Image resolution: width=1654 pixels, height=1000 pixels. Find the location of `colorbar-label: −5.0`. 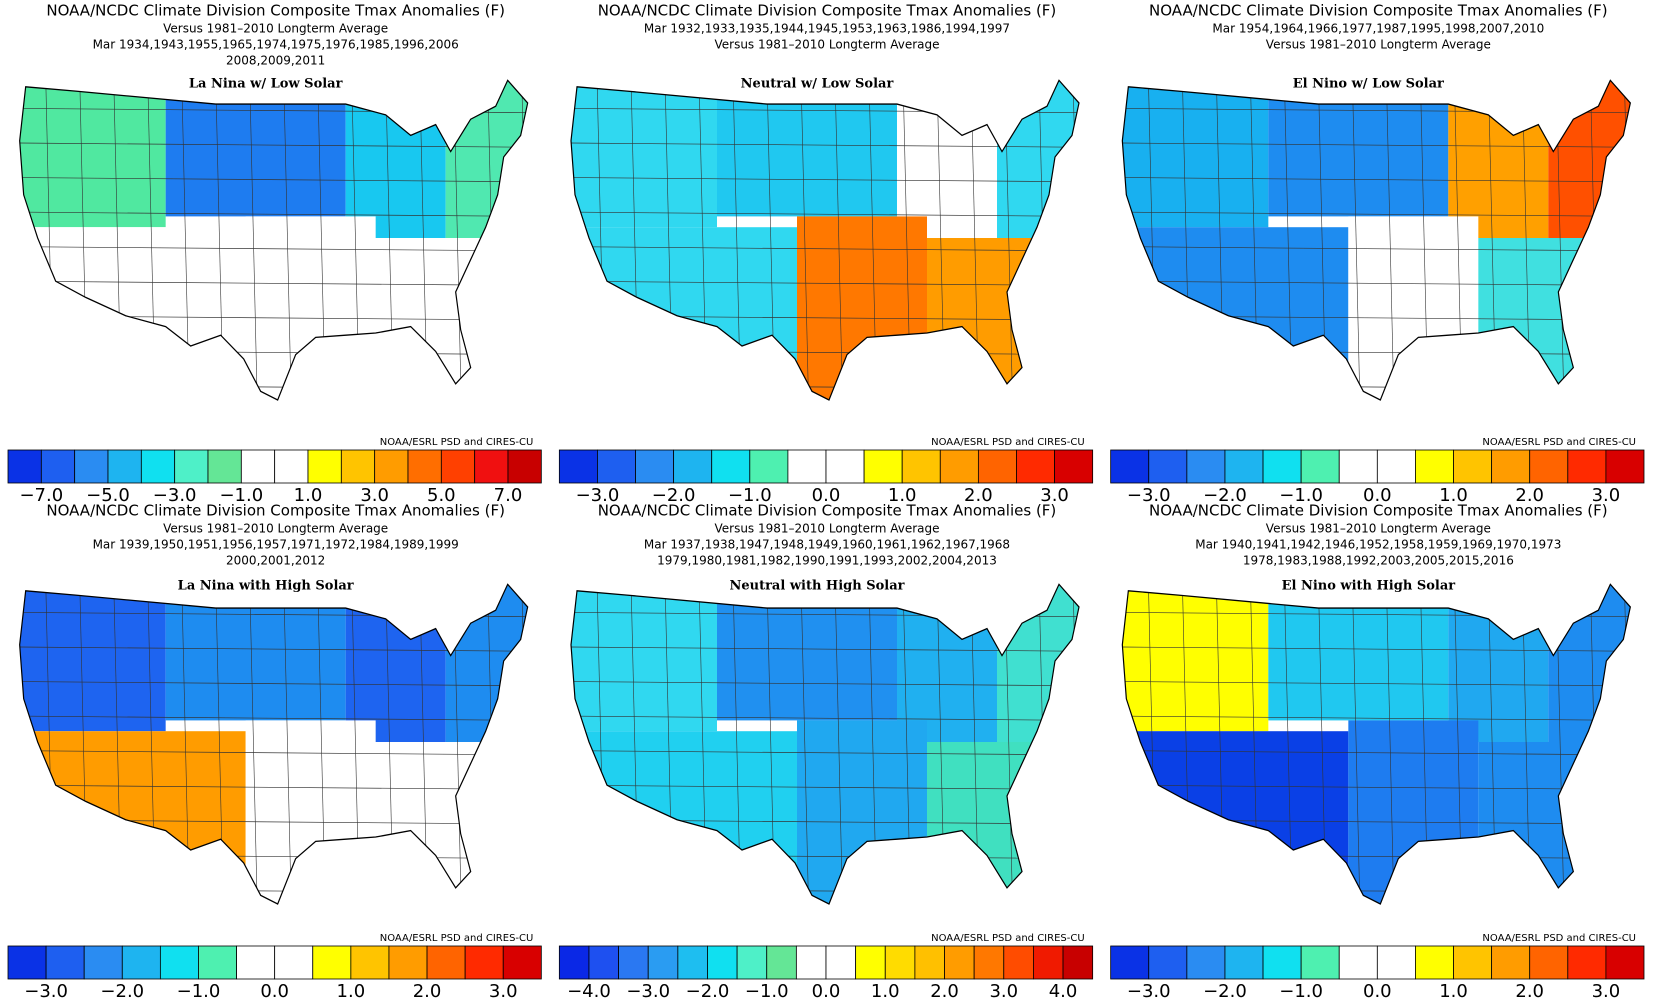

colorbar-label: −5.0 is located at coordinates (108, 495).